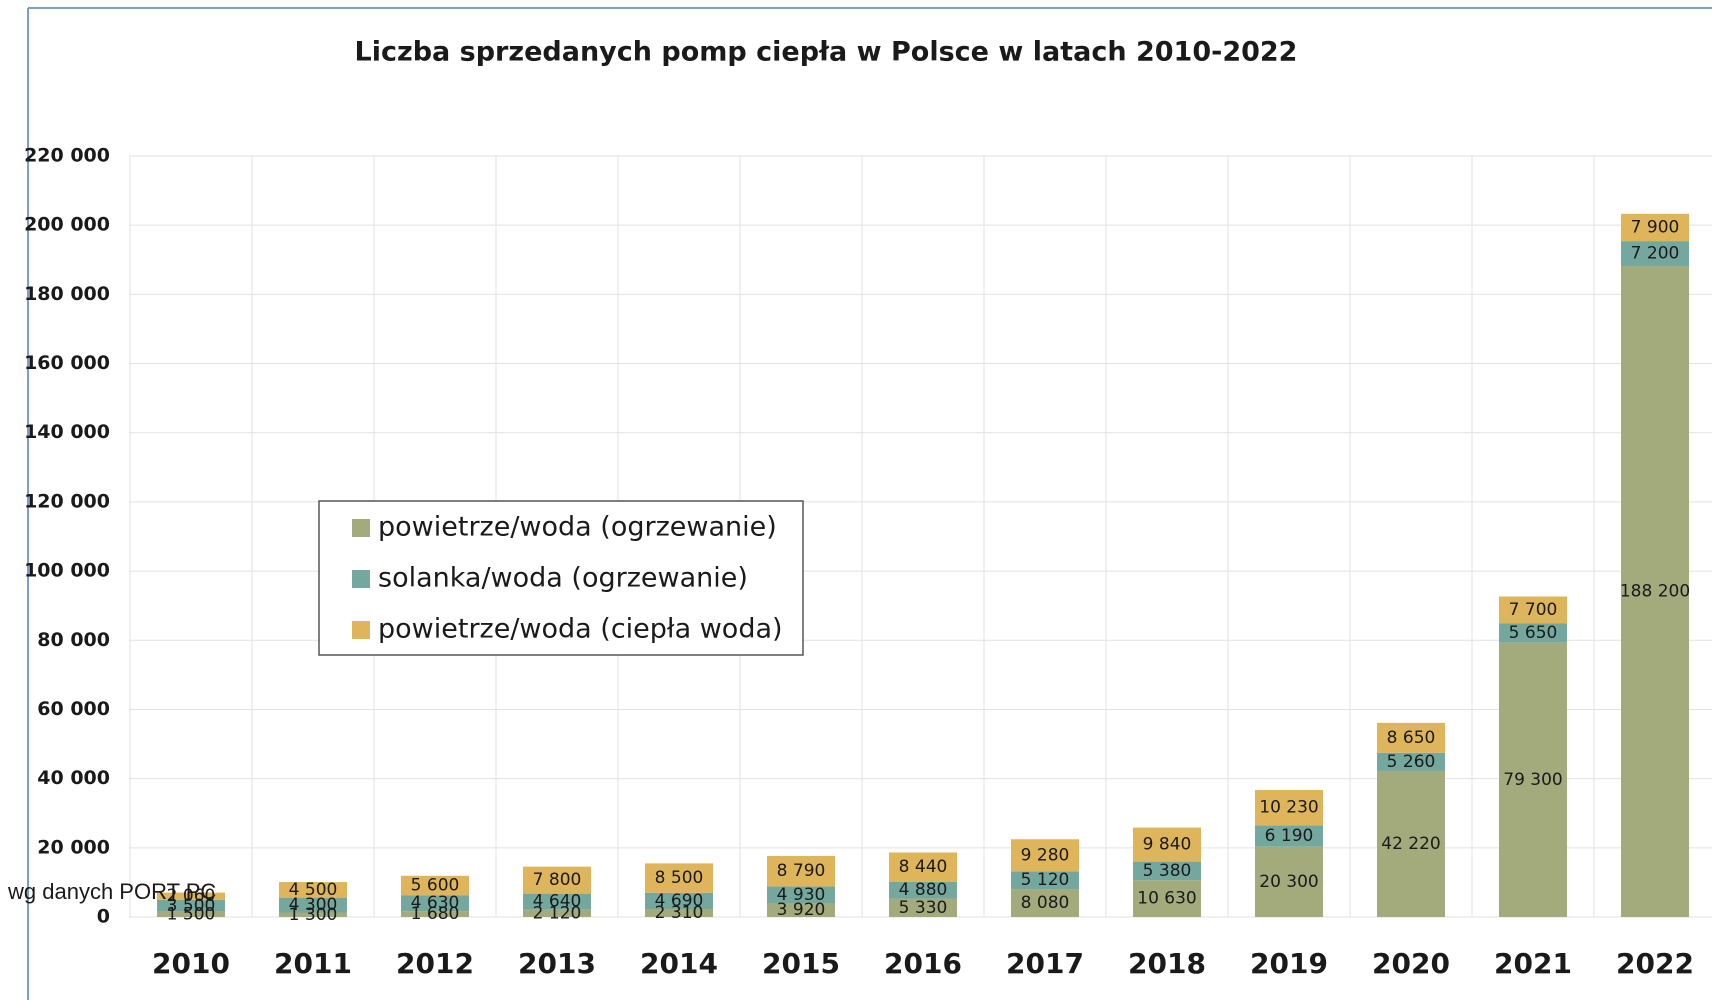 This screenshot has height=1000, width=1712. Describe the element at coordinates (577, 527) in the screenshot. I see `legend-label: powietrze/woda (ogrzewanie)` at that location.